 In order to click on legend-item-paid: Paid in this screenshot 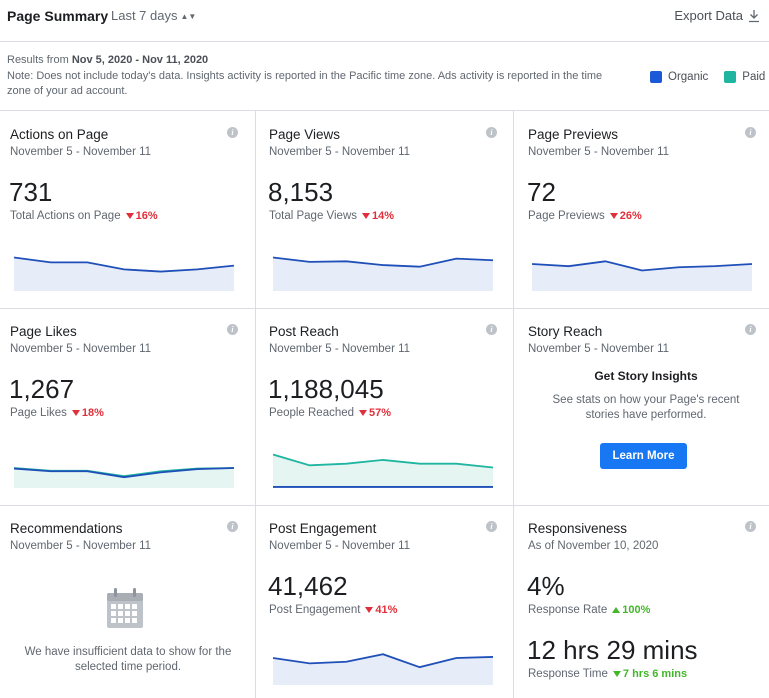, I will do `click(744, 77)`.